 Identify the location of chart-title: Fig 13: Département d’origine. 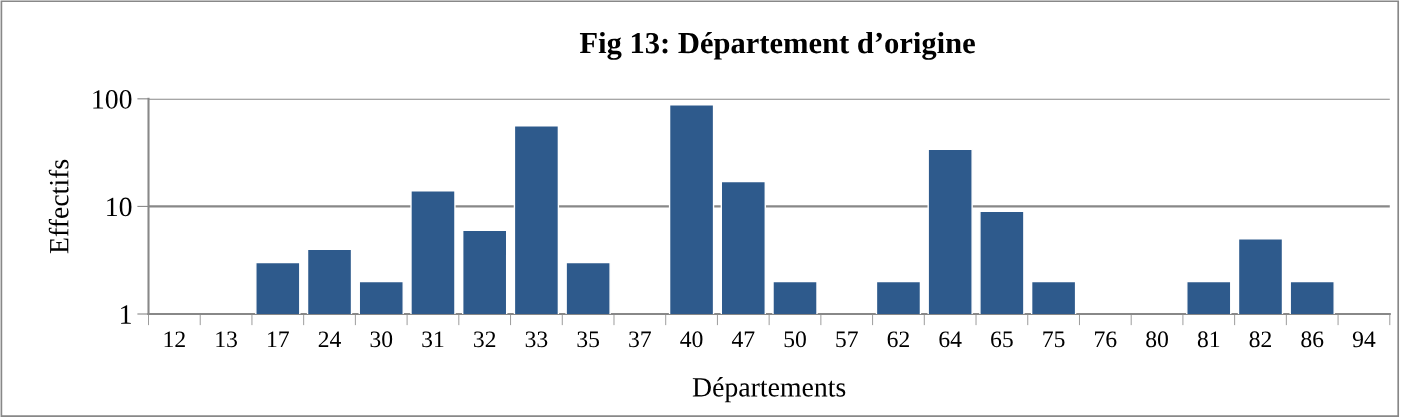
(777, 45).